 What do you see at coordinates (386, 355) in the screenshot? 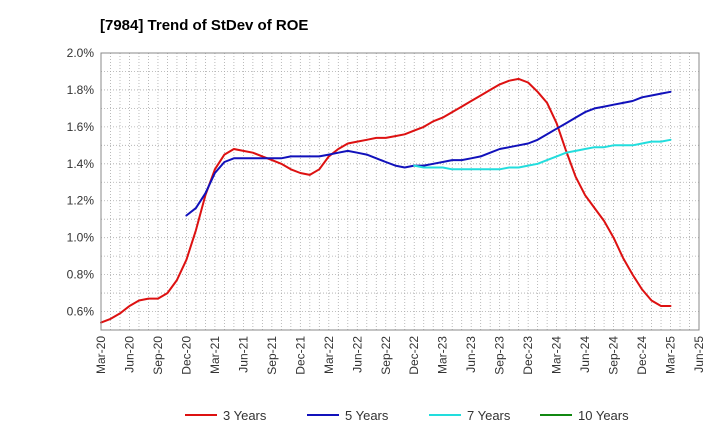
I see `x-tick-label: Sep-22` at bounding box center [386, 355].